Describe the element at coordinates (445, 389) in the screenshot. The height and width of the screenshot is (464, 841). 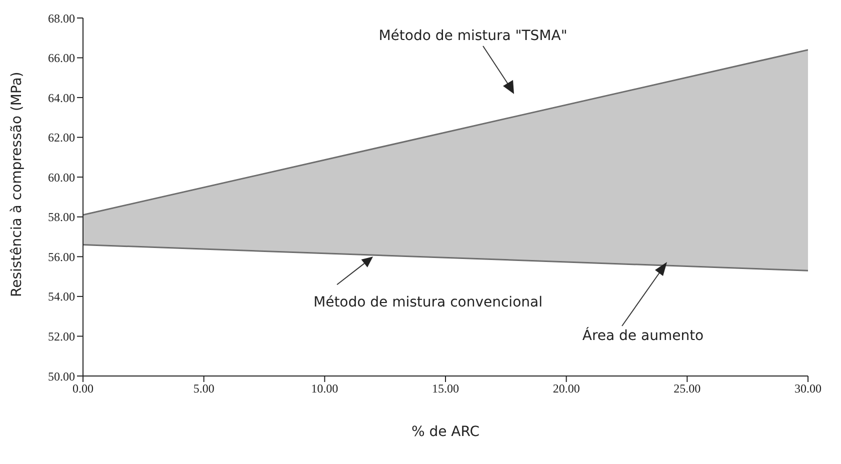
I see `x-tick-label: 15.00` at that location.